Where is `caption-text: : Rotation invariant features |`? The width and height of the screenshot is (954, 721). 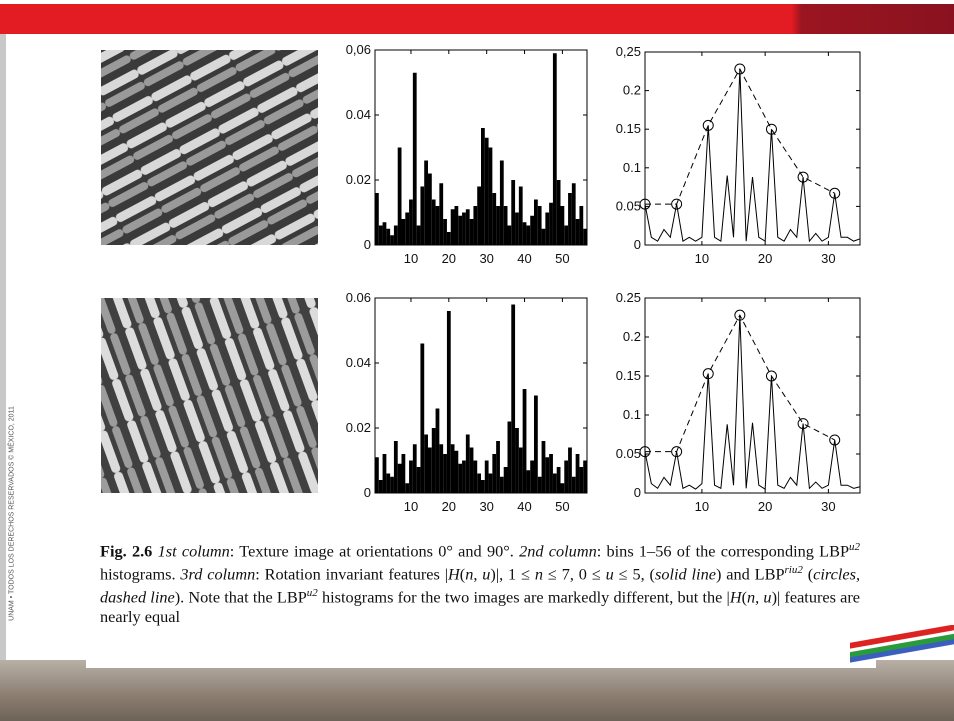 caption-text: : Rotation invariant features | is located at coordinates (351, 574).